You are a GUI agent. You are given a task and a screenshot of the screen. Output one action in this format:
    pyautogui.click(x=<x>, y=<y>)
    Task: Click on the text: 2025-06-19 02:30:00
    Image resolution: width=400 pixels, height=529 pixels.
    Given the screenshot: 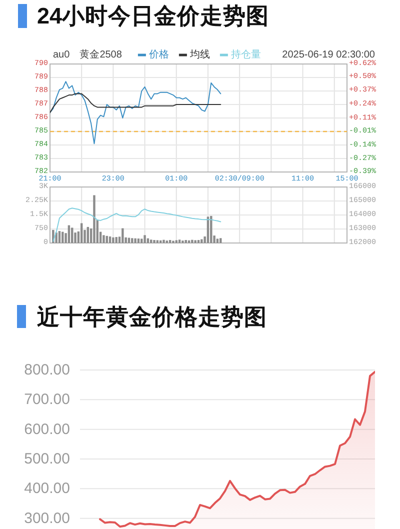 What is the action you would take?
    pyautogui.click(x=329, y=55)
    